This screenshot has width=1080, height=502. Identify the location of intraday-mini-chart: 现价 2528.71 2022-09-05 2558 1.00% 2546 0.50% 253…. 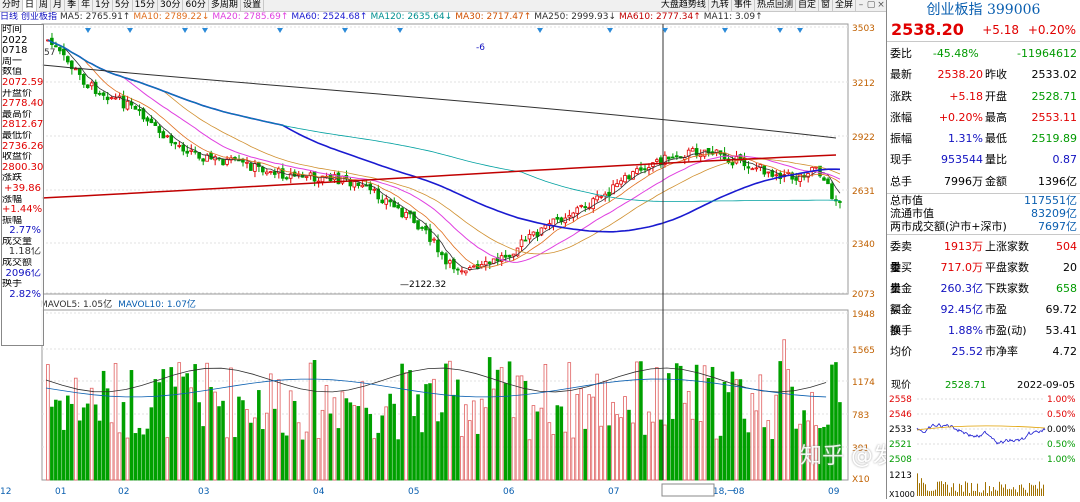
(983, 438).